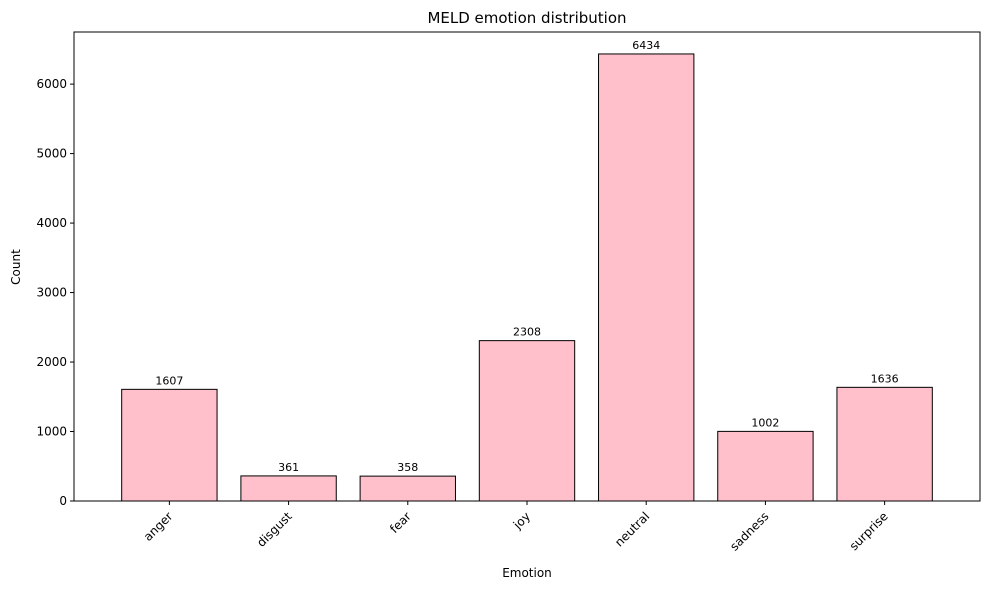 This screenshot has height=590, width=989. Describe the element at coordinates (51, 84) in the screenshot. I see `y-tick-label-6000: 6000` at that location.